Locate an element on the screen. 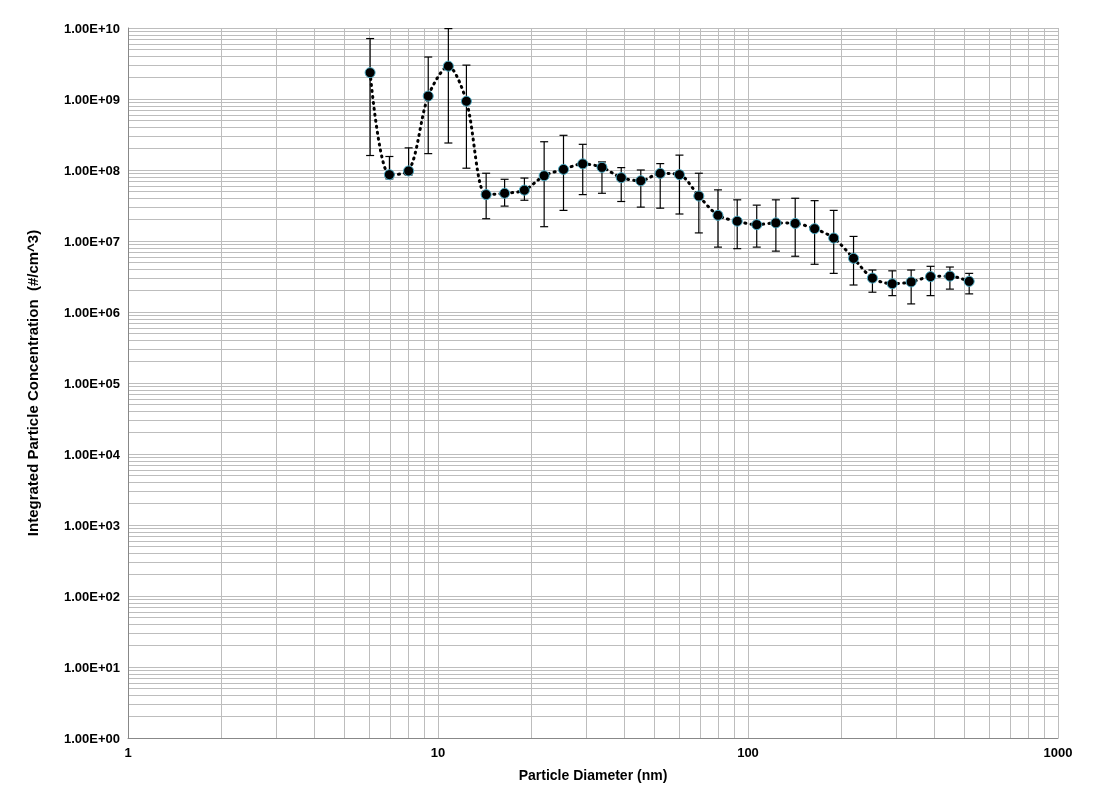 The width and height of the screenshot is (1106, 809). x-tick-label: 1 is located at coordinates (128, 752).